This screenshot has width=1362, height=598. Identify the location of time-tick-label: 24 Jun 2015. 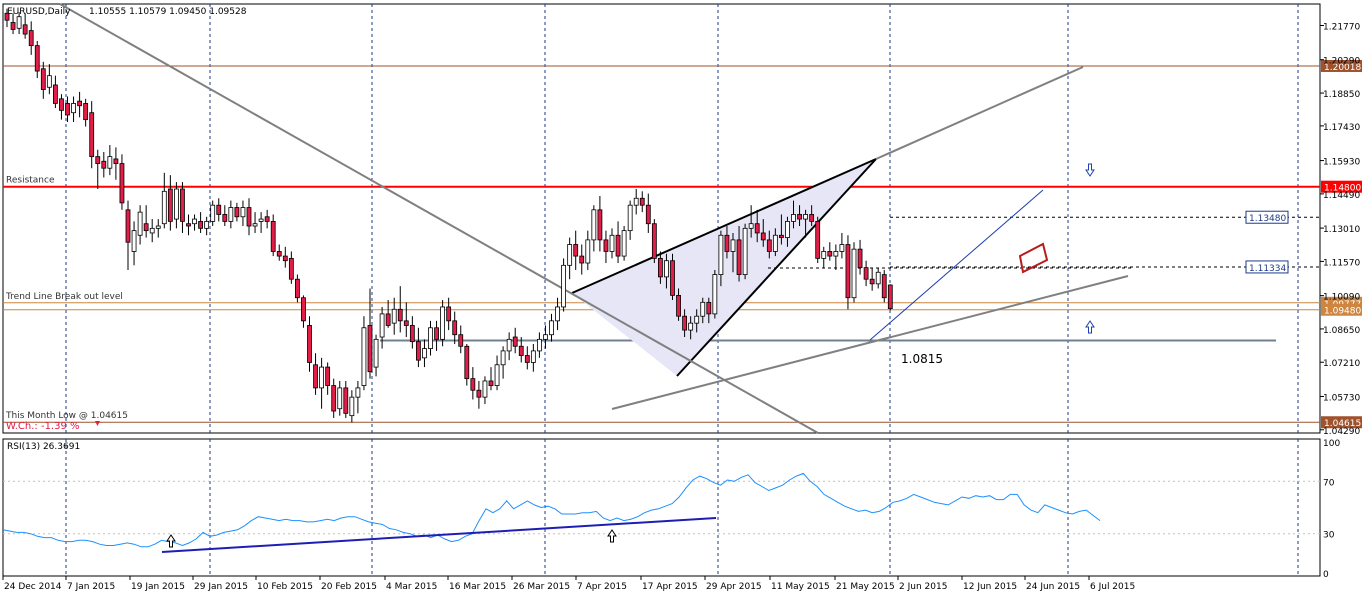
(1053, 587).